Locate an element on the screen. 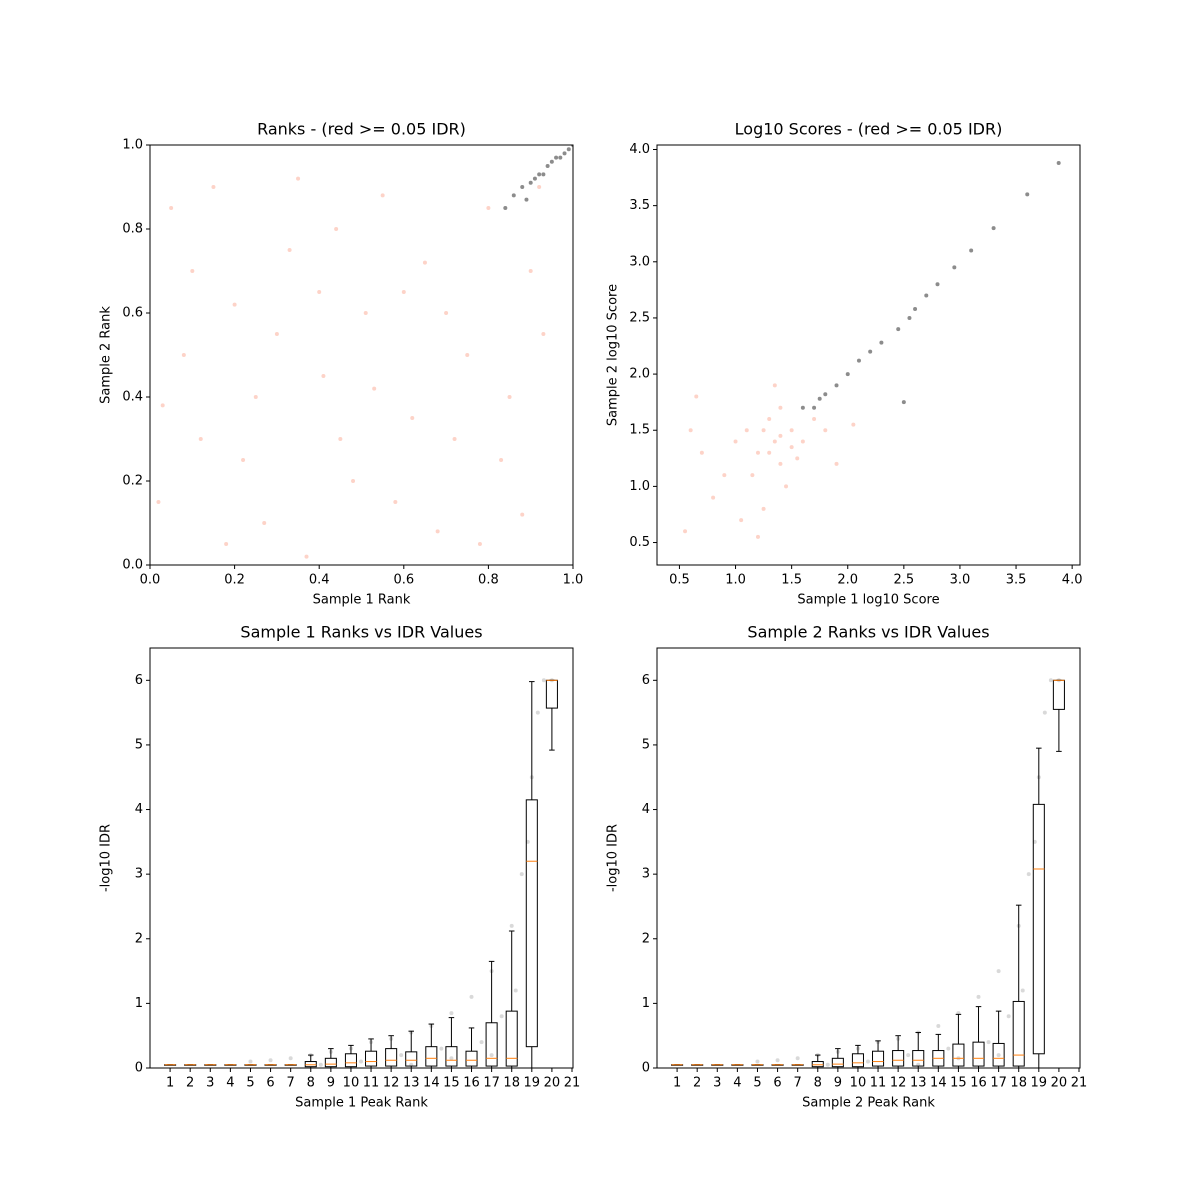 This screenshot has width=1200, height=1200. x-tick-label: 14 is located at coordinates (431, 1083).